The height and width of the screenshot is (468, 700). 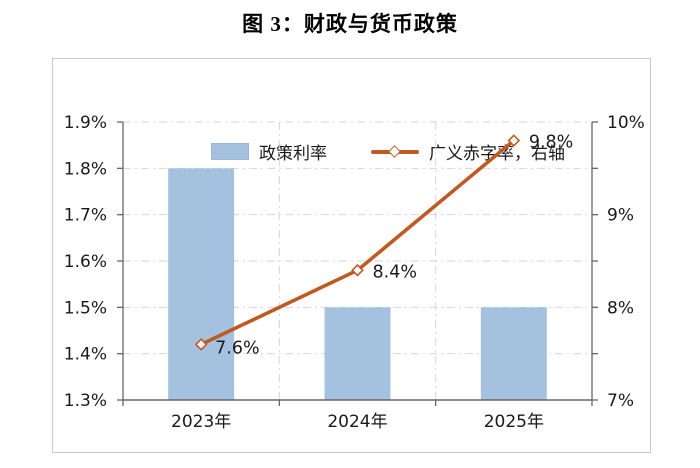 I want to click on legend-item-deficit-rate: 广义赤字率，右轴, so click(x=468, y=151).